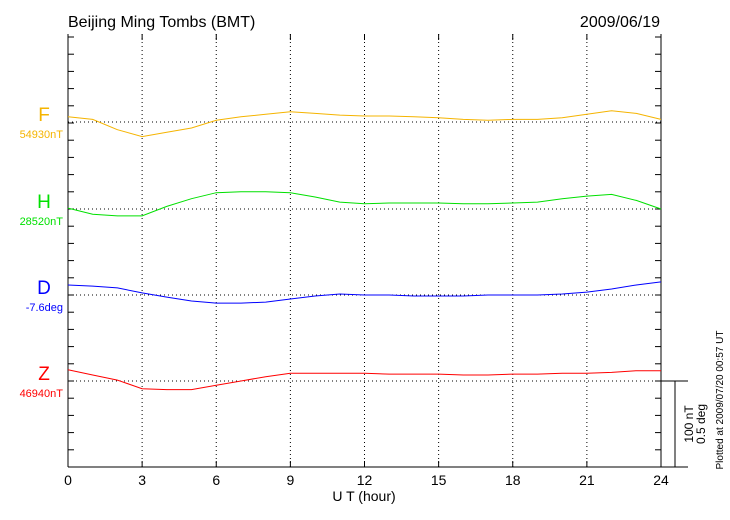 This screenshot has height=520, width=730. What do you see at coordinates (365, 480) in the screenshot?
I see `x-tick-label: 12` at bounding box center [365, 480].